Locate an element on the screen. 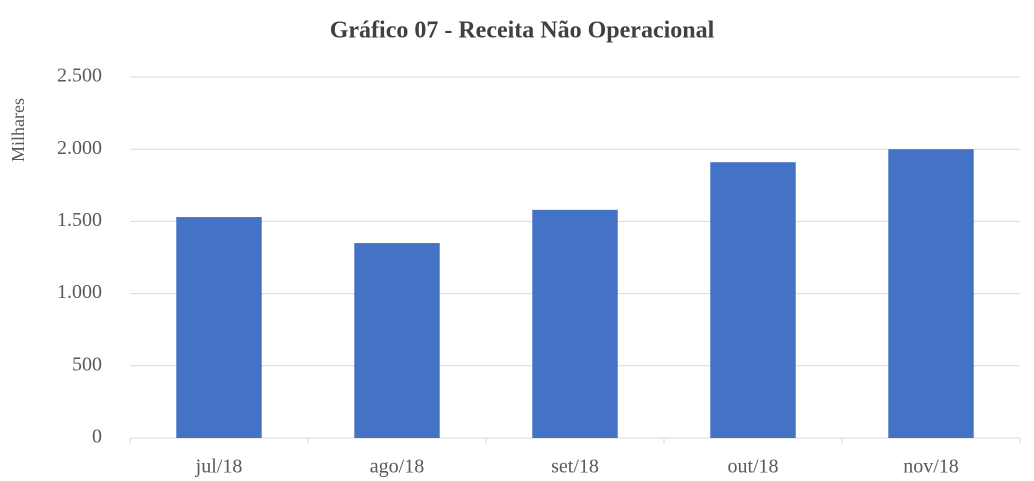 The height and width of the screenshot is (481, 1034). y-tick-label: 0 is located at coordinates (97, 437).